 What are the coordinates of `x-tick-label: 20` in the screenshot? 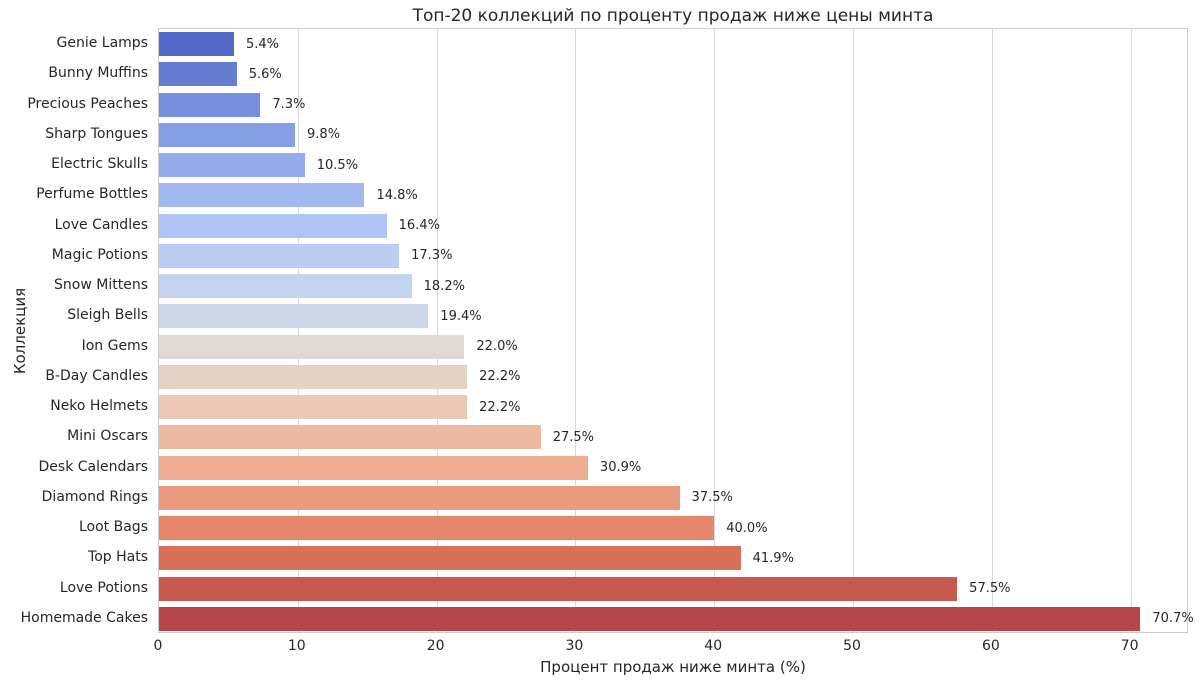 It's located at (435, 646).